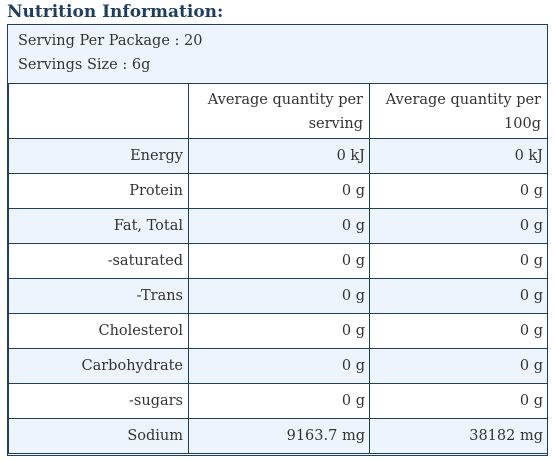  What do you see at coordinates (84, 65) in the screenshot?
I see `serving-size: Servings Size : 6g` at bounding box center [84, 65].